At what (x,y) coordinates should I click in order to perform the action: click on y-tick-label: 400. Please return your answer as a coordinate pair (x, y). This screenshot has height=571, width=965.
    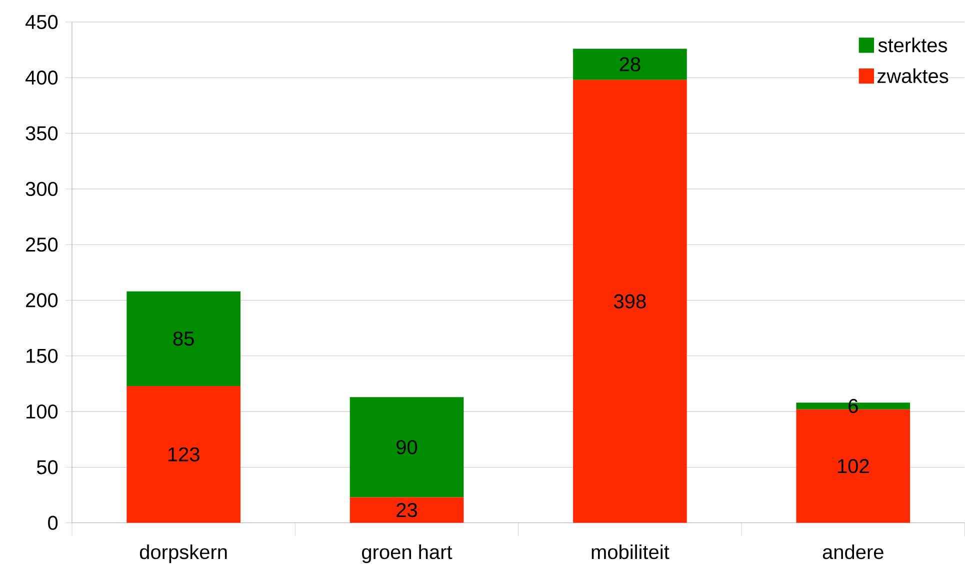
    Looking at the image, I should click on (41, 77).